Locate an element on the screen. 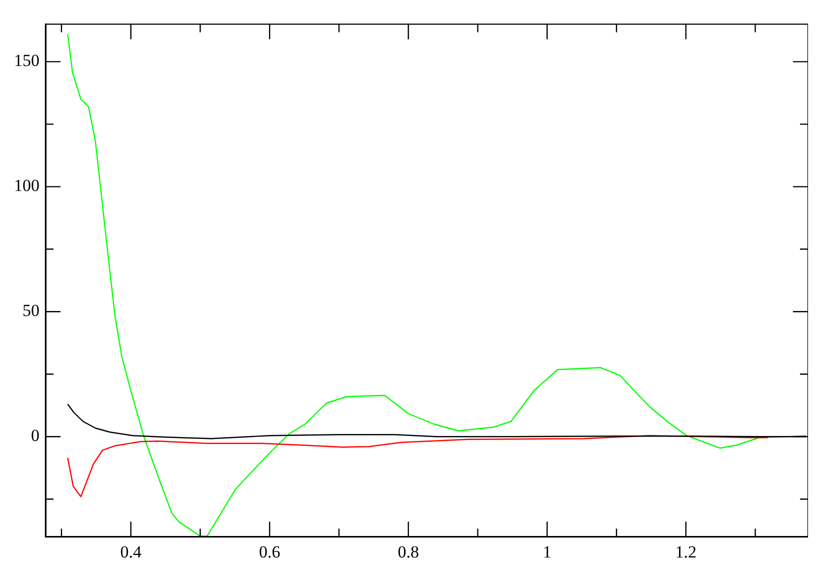 This screenshot has width=816, height=577. y-tick-label: 150 is located at coordinates (27, 60).